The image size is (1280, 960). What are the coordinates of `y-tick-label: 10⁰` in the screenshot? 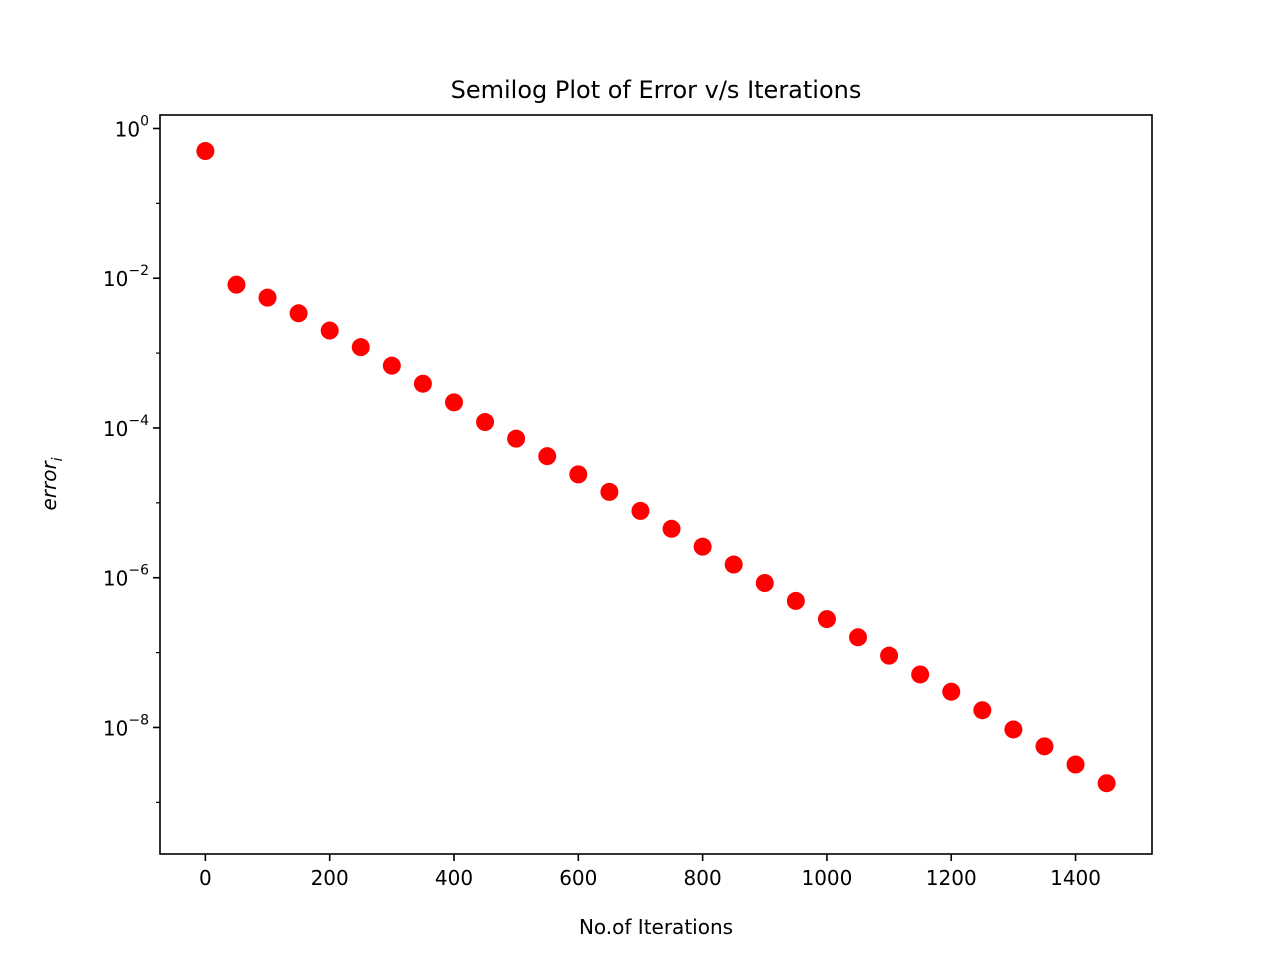 It's located at (132, 127).